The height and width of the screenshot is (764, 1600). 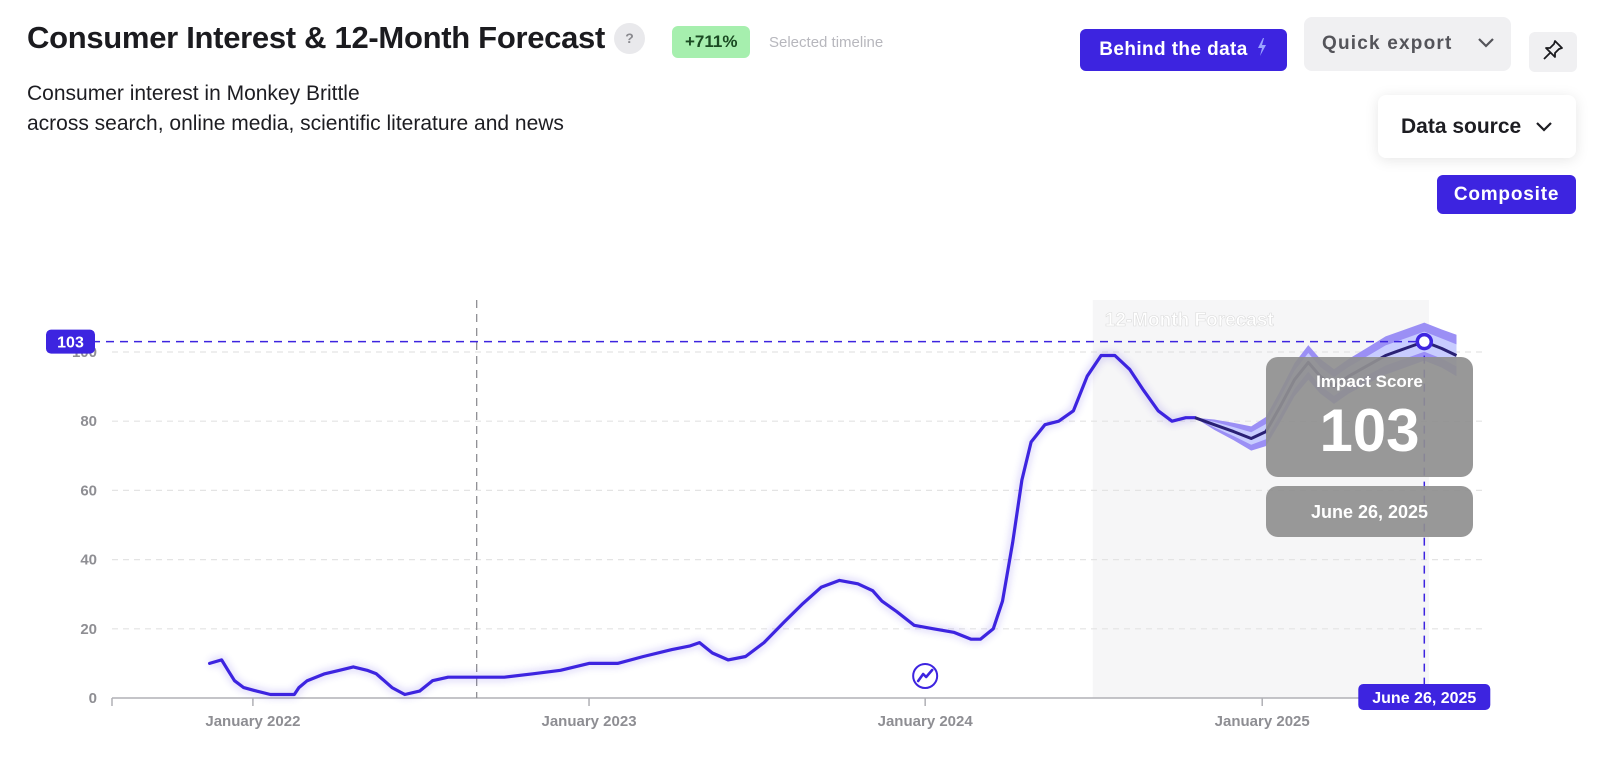 I want to click on highlight-point, so click(x=1424, y=341).